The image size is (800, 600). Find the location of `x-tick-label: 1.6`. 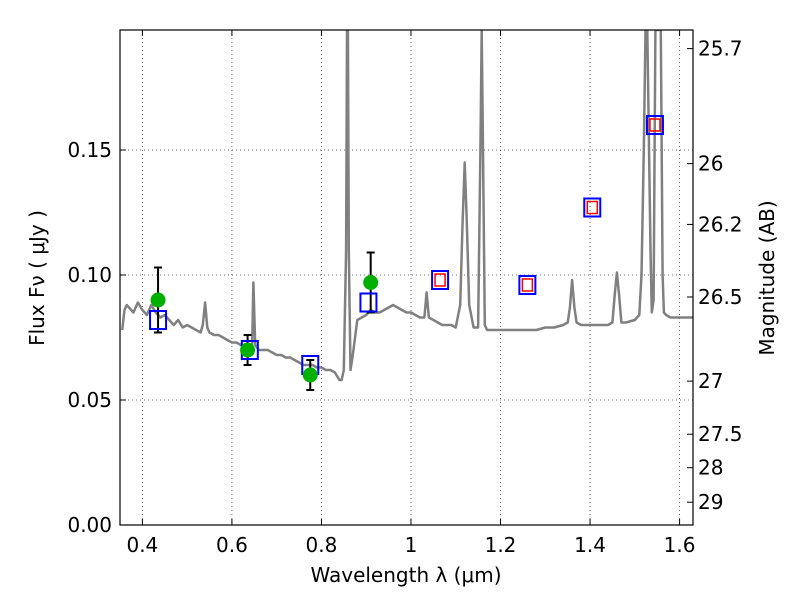

x-tick-label: 1.6 is located at coordinates (680, 545).